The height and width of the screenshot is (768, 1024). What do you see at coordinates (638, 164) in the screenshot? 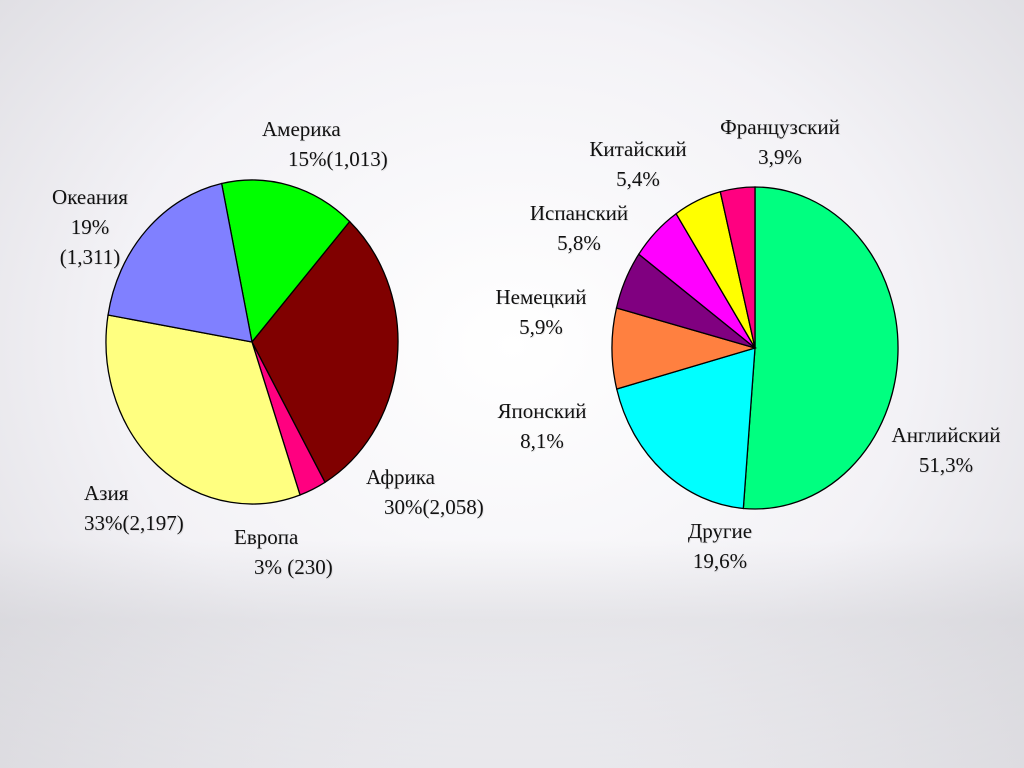
I see `label-chinese: Китайский 5,4%` at bounding box center [638, 164].